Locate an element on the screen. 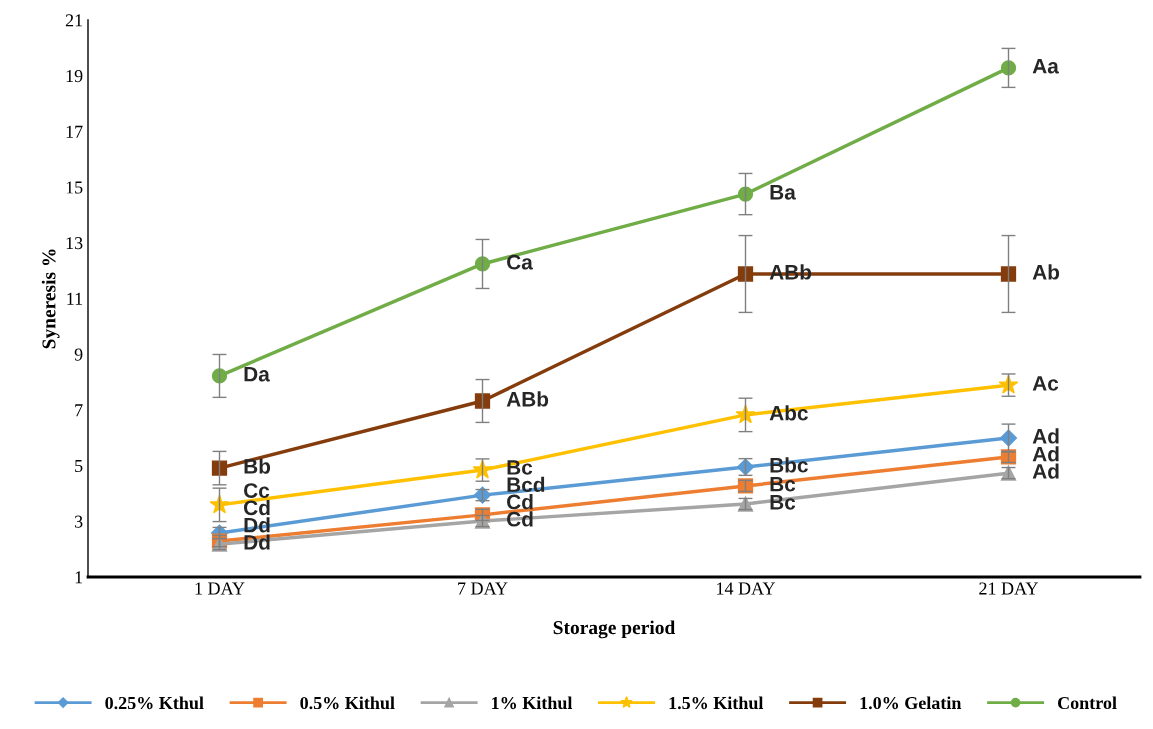 The image size is (1153, 729). data-label: Ab is located at coordinates (1046, 272).